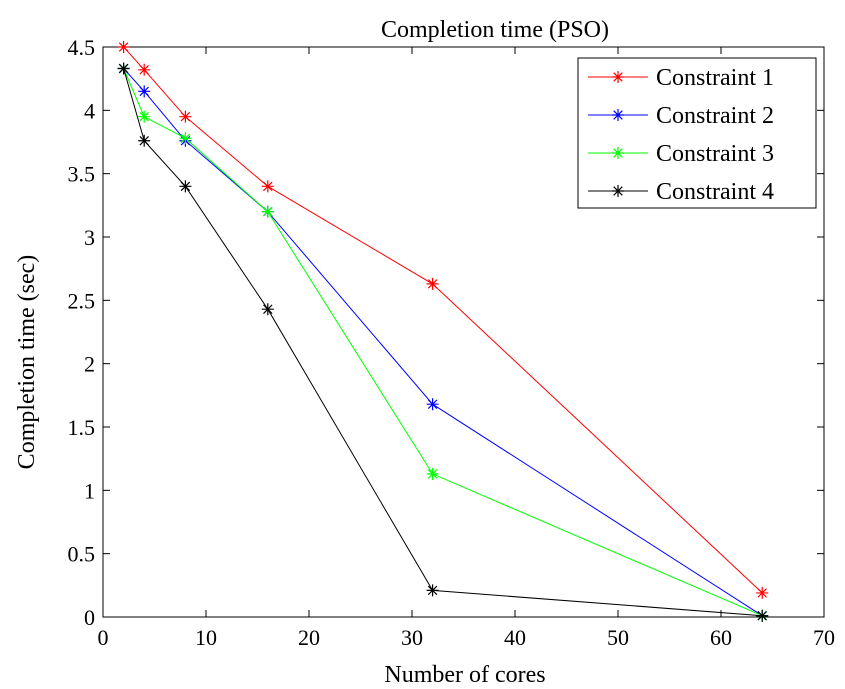  What do you see at coordinates (721, 637) in the screenshot?
I see `x-tick-label: 60` at bounding box center [721, 637].